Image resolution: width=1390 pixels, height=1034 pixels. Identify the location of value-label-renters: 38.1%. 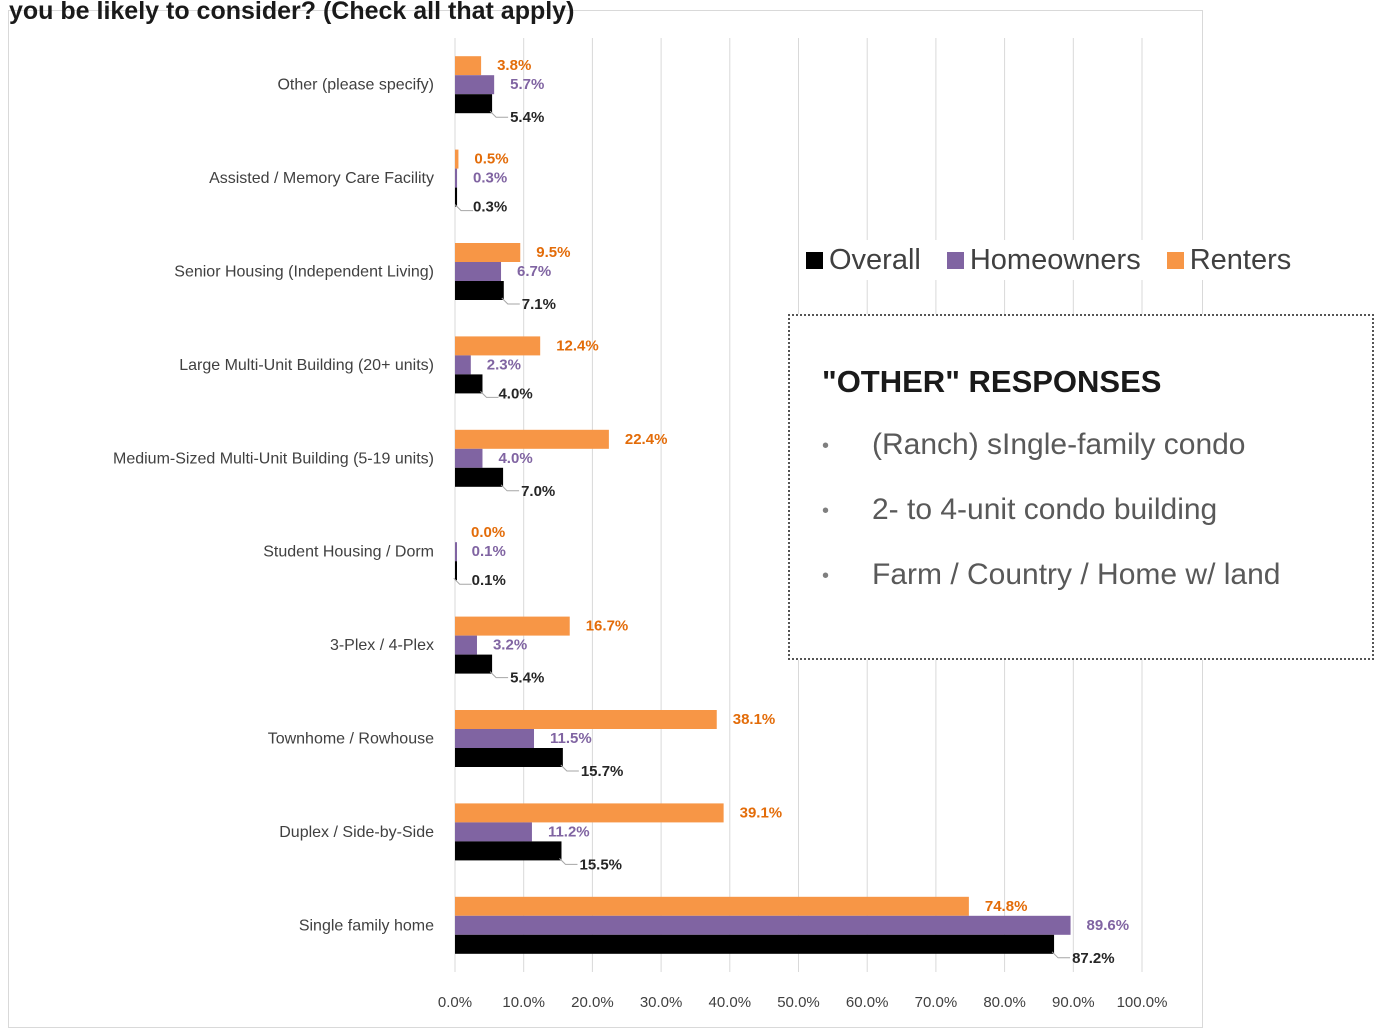
(754, 719).